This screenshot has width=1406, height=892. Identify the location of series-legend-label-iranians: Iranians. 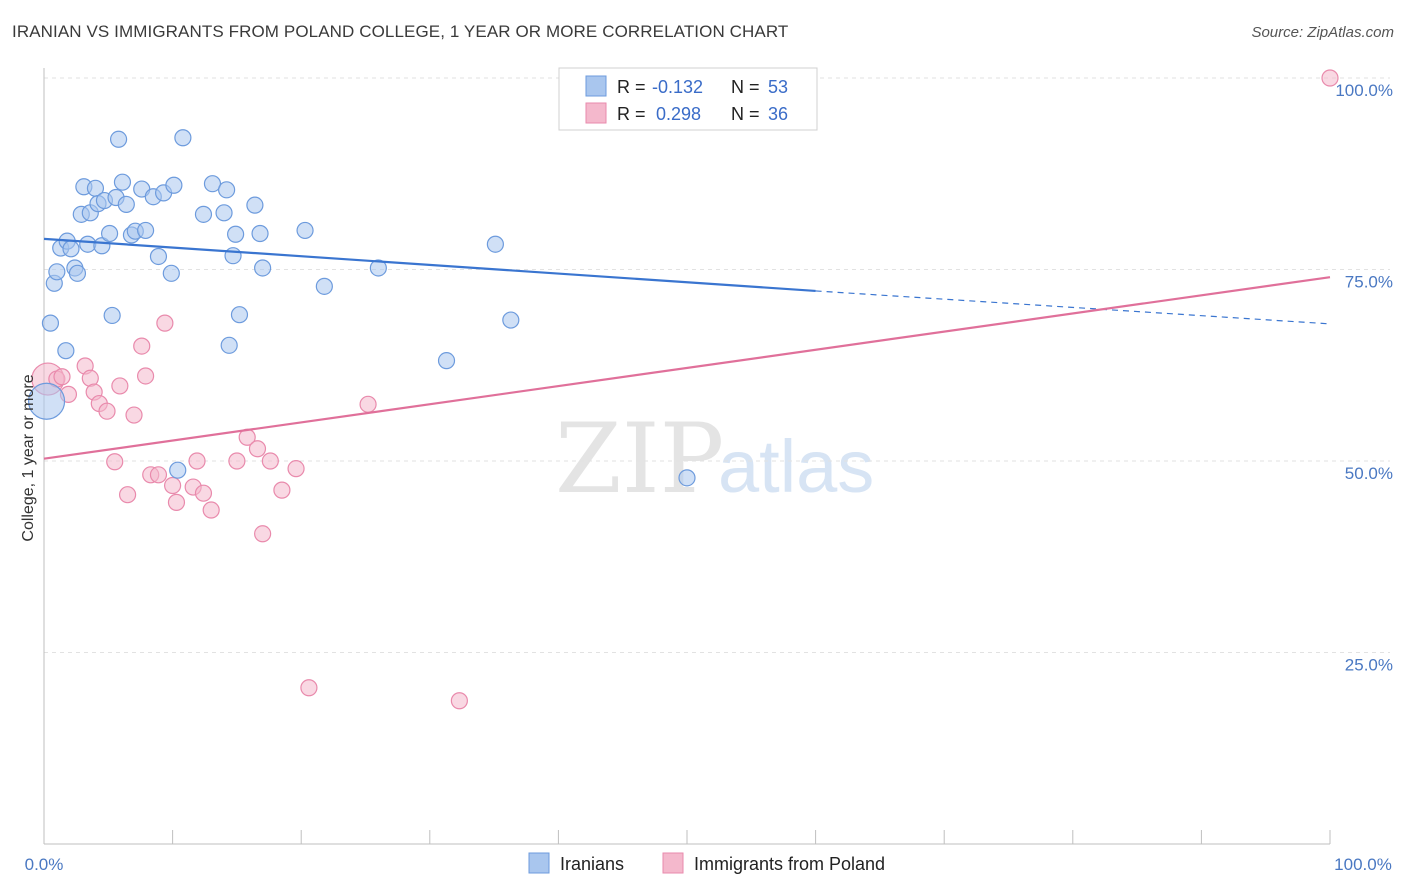
(592, 864).